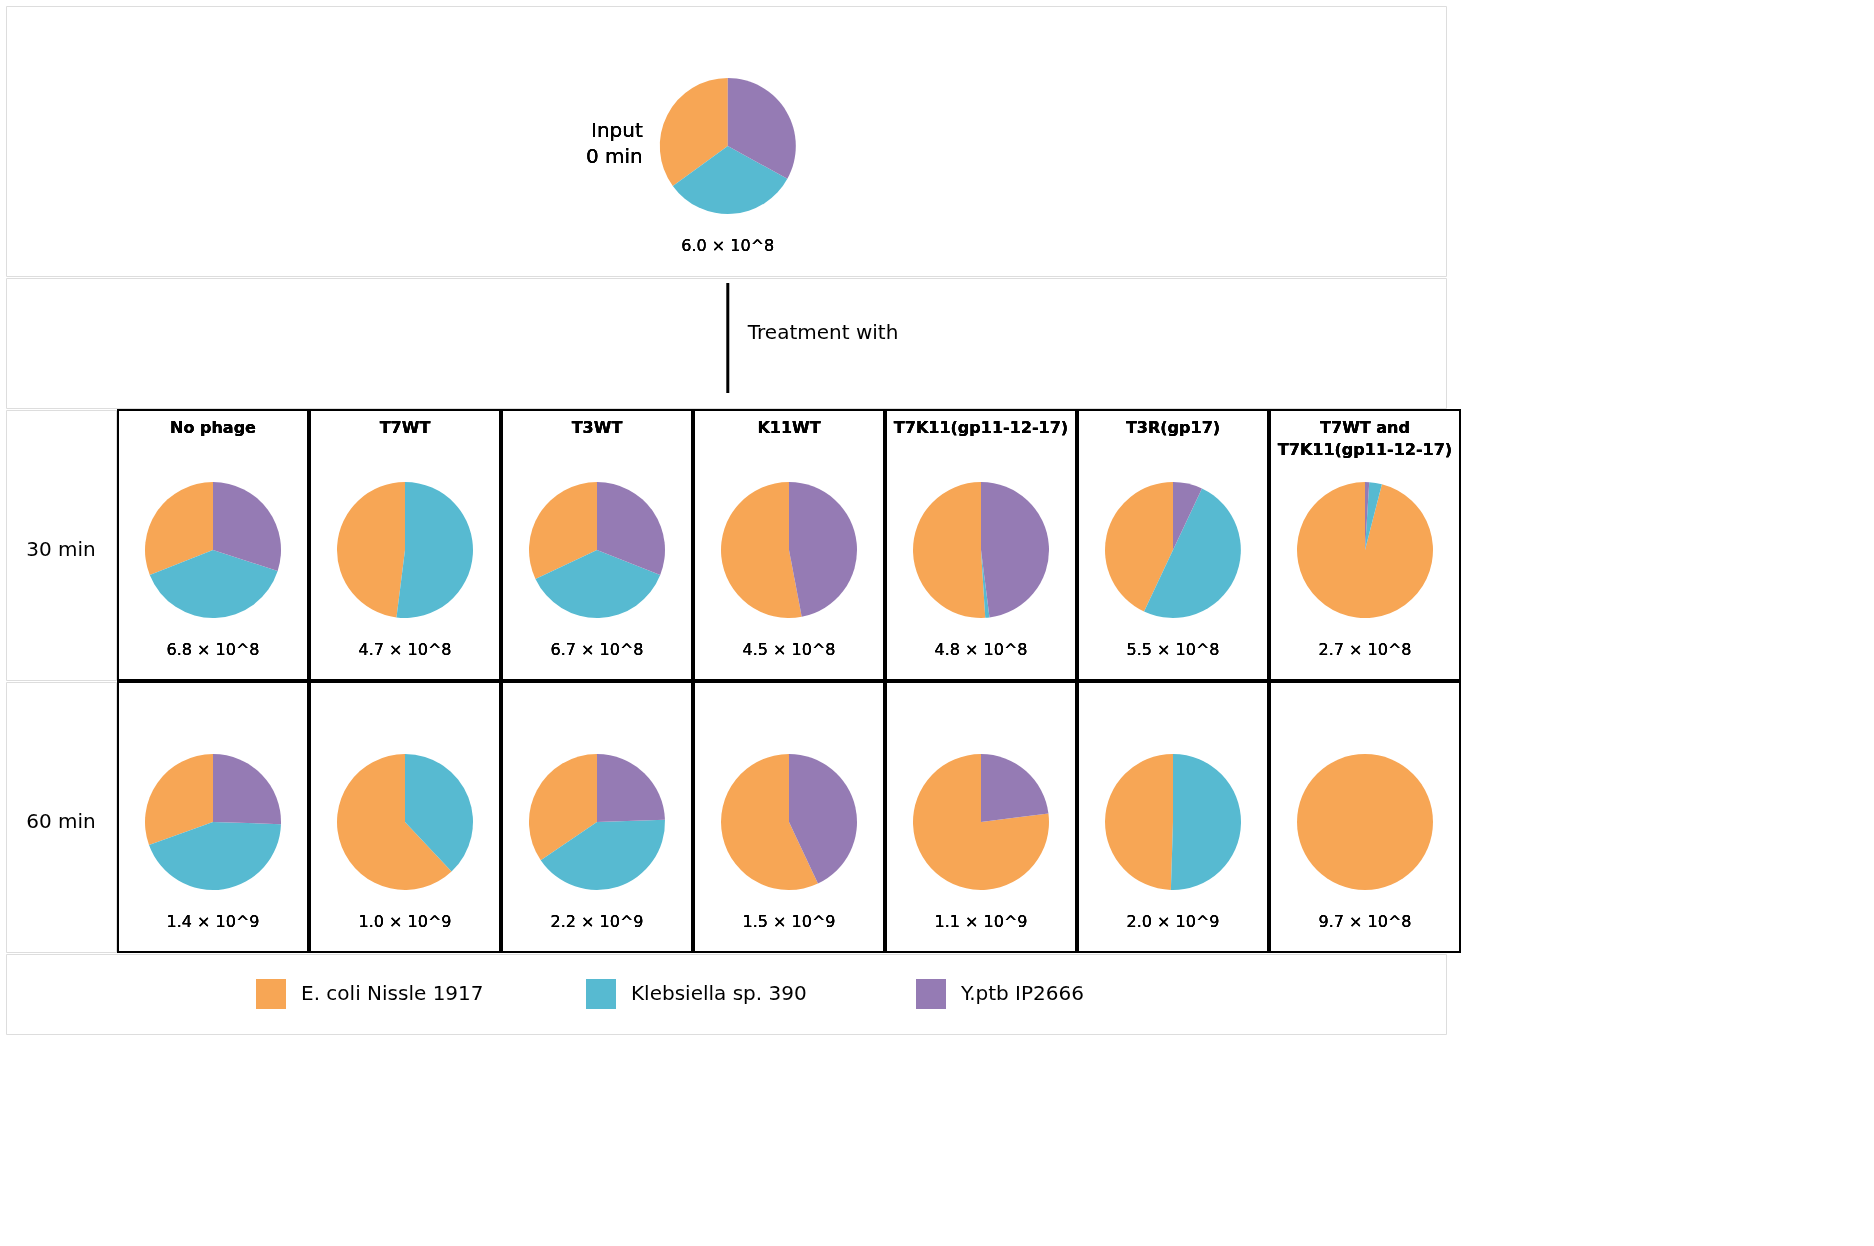 This screenshot has height=1246, width=1874. What do you see at coordinates (213, 649) in the screenshot?
I see `text: 6.8 × 10^8` at bounding box center [213, 649].